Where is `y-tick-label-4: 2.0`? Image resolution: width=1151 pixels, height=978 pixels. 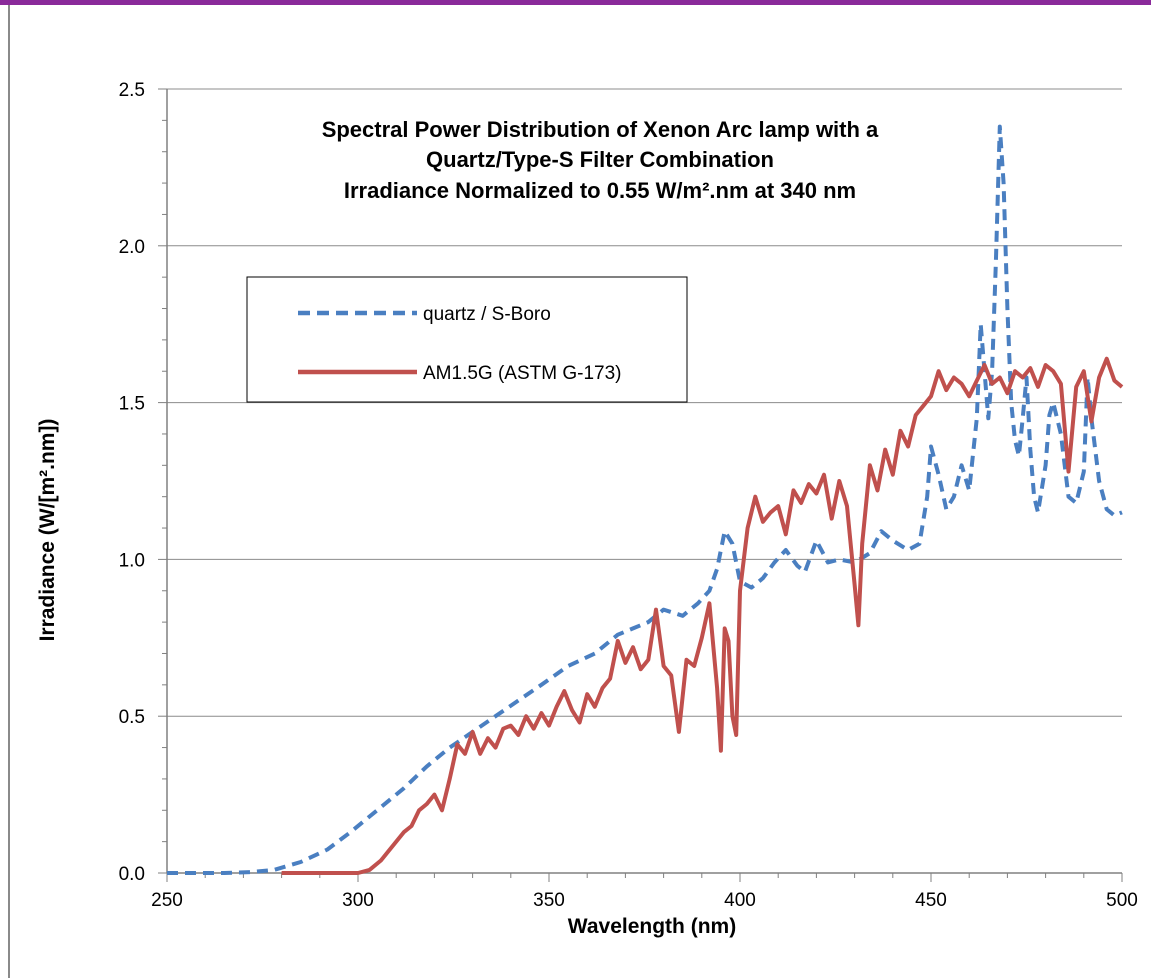 y-tick-label-4: 2.0 is located at coordinates (132, 247).